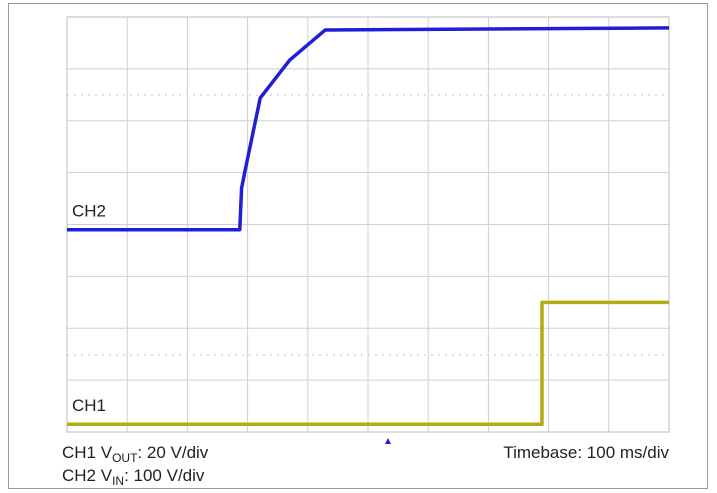 This screenshot has width=717, height=493. I want to click on annotation-part: : 20 V/div, so click(172, 452).